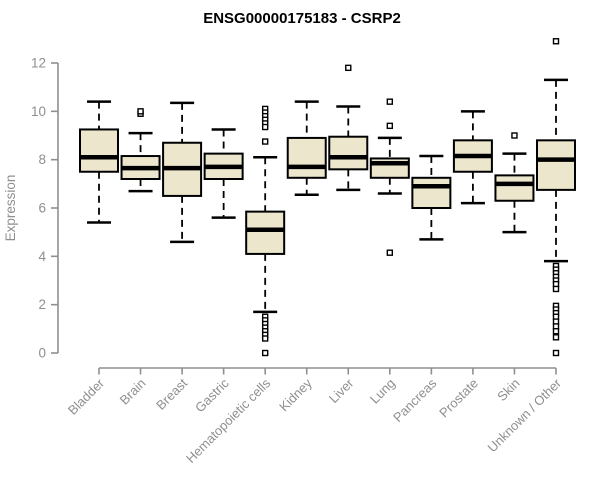  What do you see at coordinates (133, 392) in the screenshot?
I see `x-tick-label-brain: Brain` at bounding box center [133, 392].